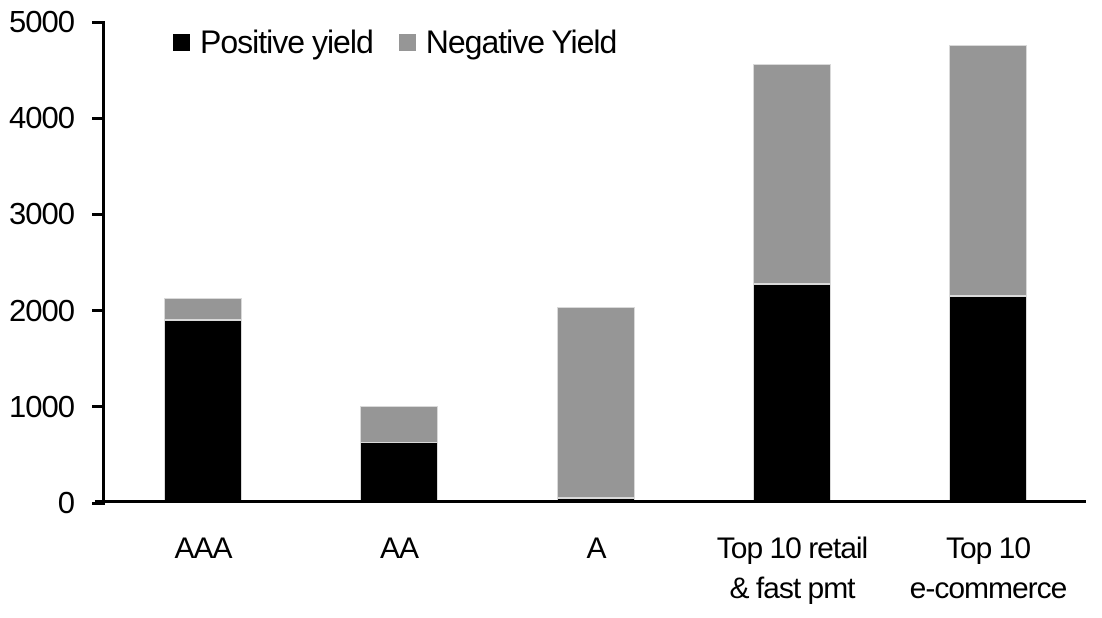 The image size is (1102, 618). Describe the element at coordinates (596, 548) in the screenshot. I see `x-category-label: A` at that location.